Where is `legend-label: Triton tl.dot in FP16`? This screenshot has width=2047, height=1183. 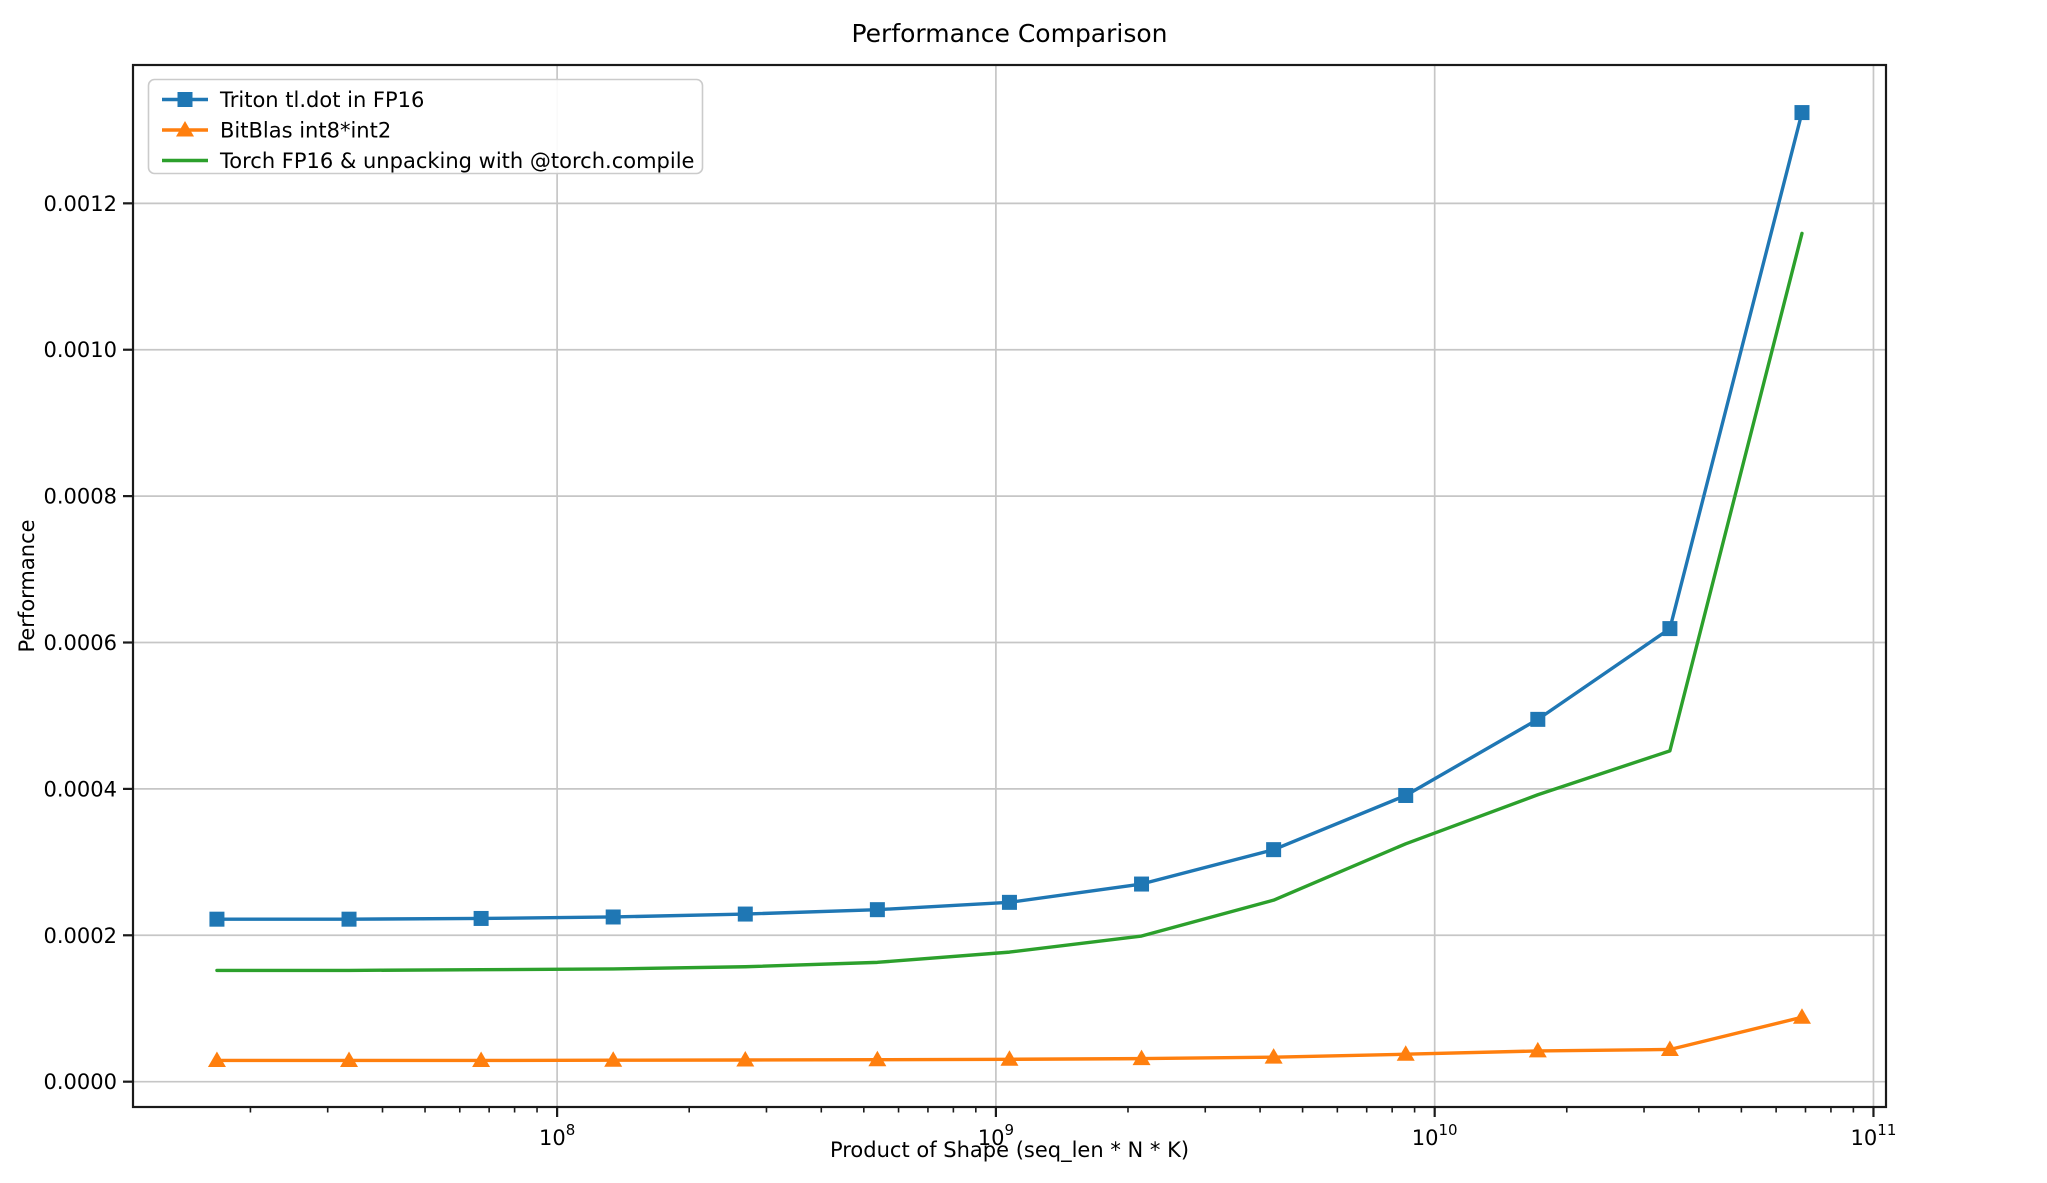
legend-label: Triton tl.dot in FP16 is located at coordinates (321, 100).